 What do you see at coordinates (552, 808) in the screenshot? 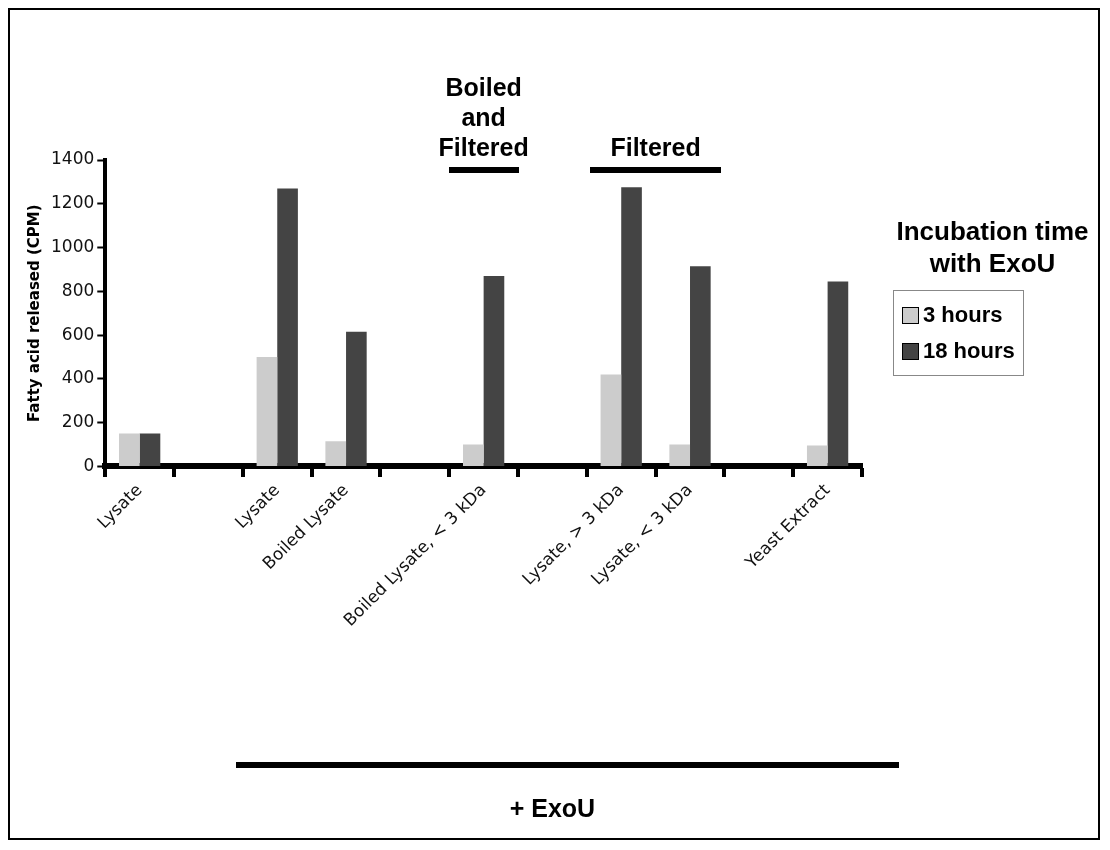
I see `text: + ExoU` at bounding box center [552, 808].